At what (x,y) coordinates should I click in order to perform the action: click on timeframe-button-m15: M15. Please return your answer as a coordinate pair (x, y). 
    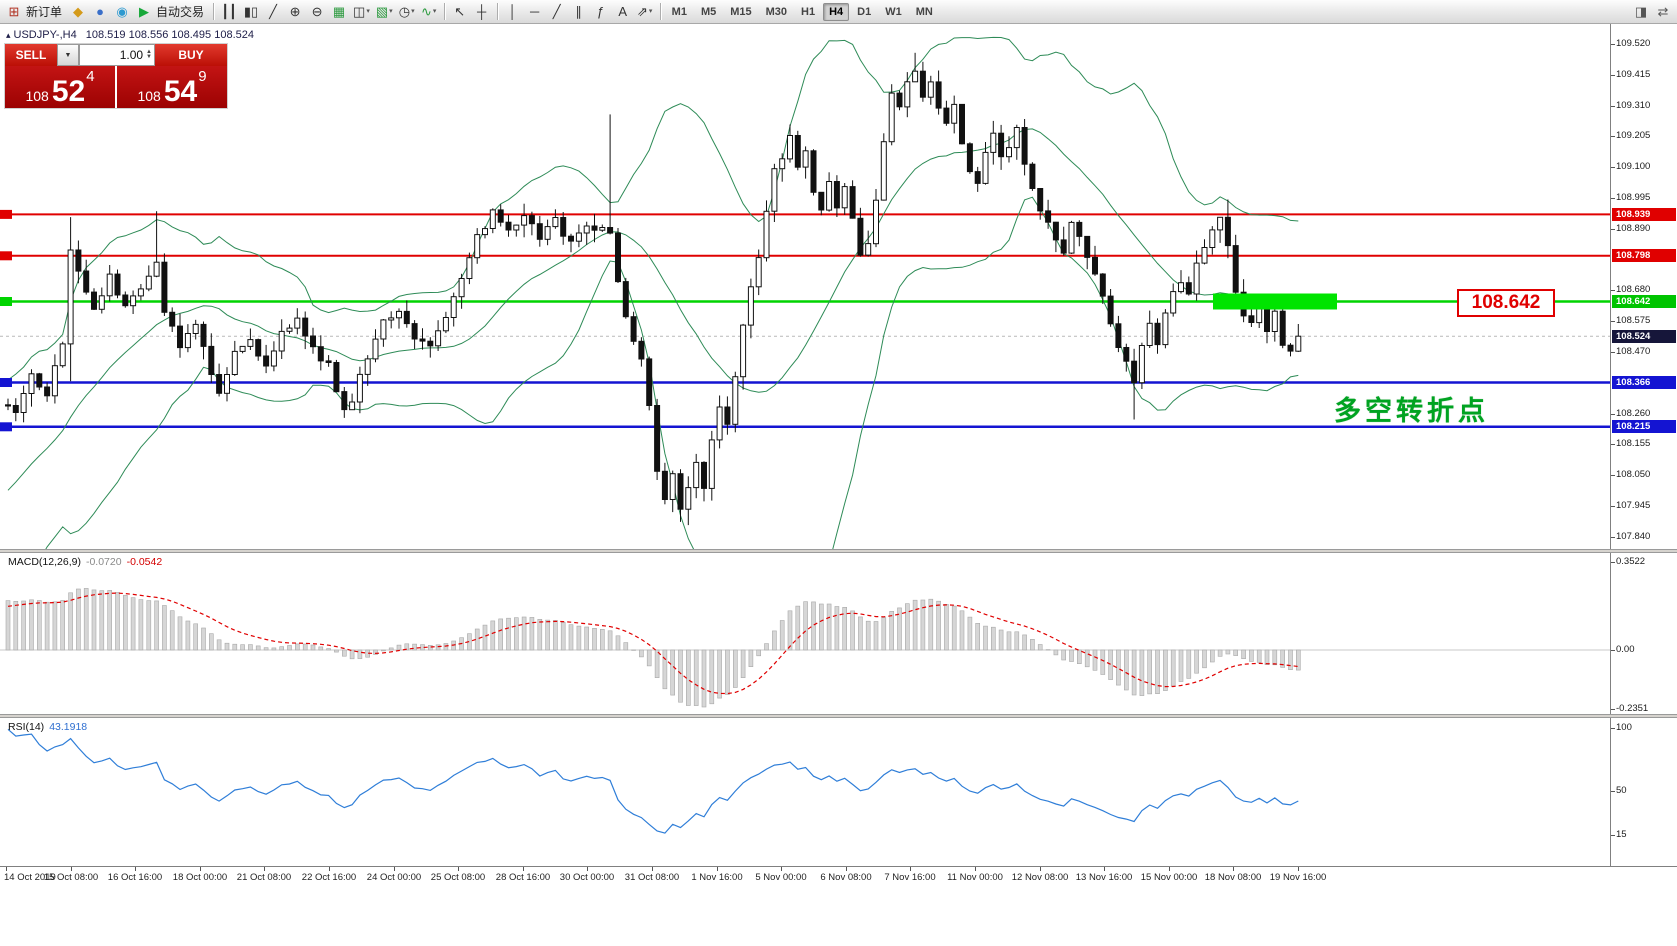
    Looking at the image, I should click on (741, 11).